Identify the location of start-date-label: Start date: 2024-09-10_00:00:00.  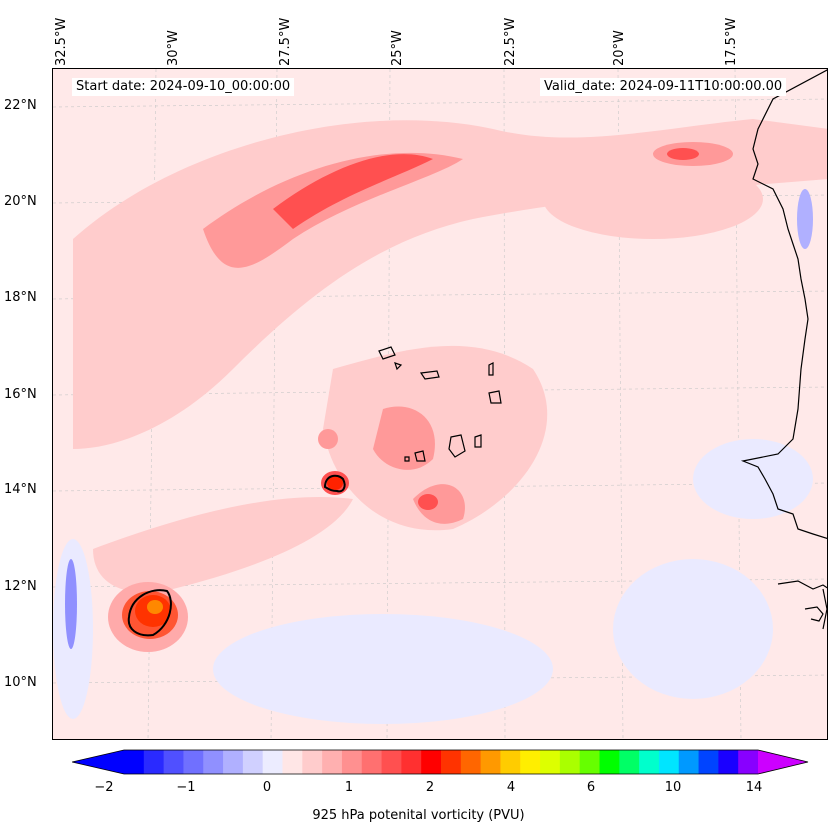
(183, 87).